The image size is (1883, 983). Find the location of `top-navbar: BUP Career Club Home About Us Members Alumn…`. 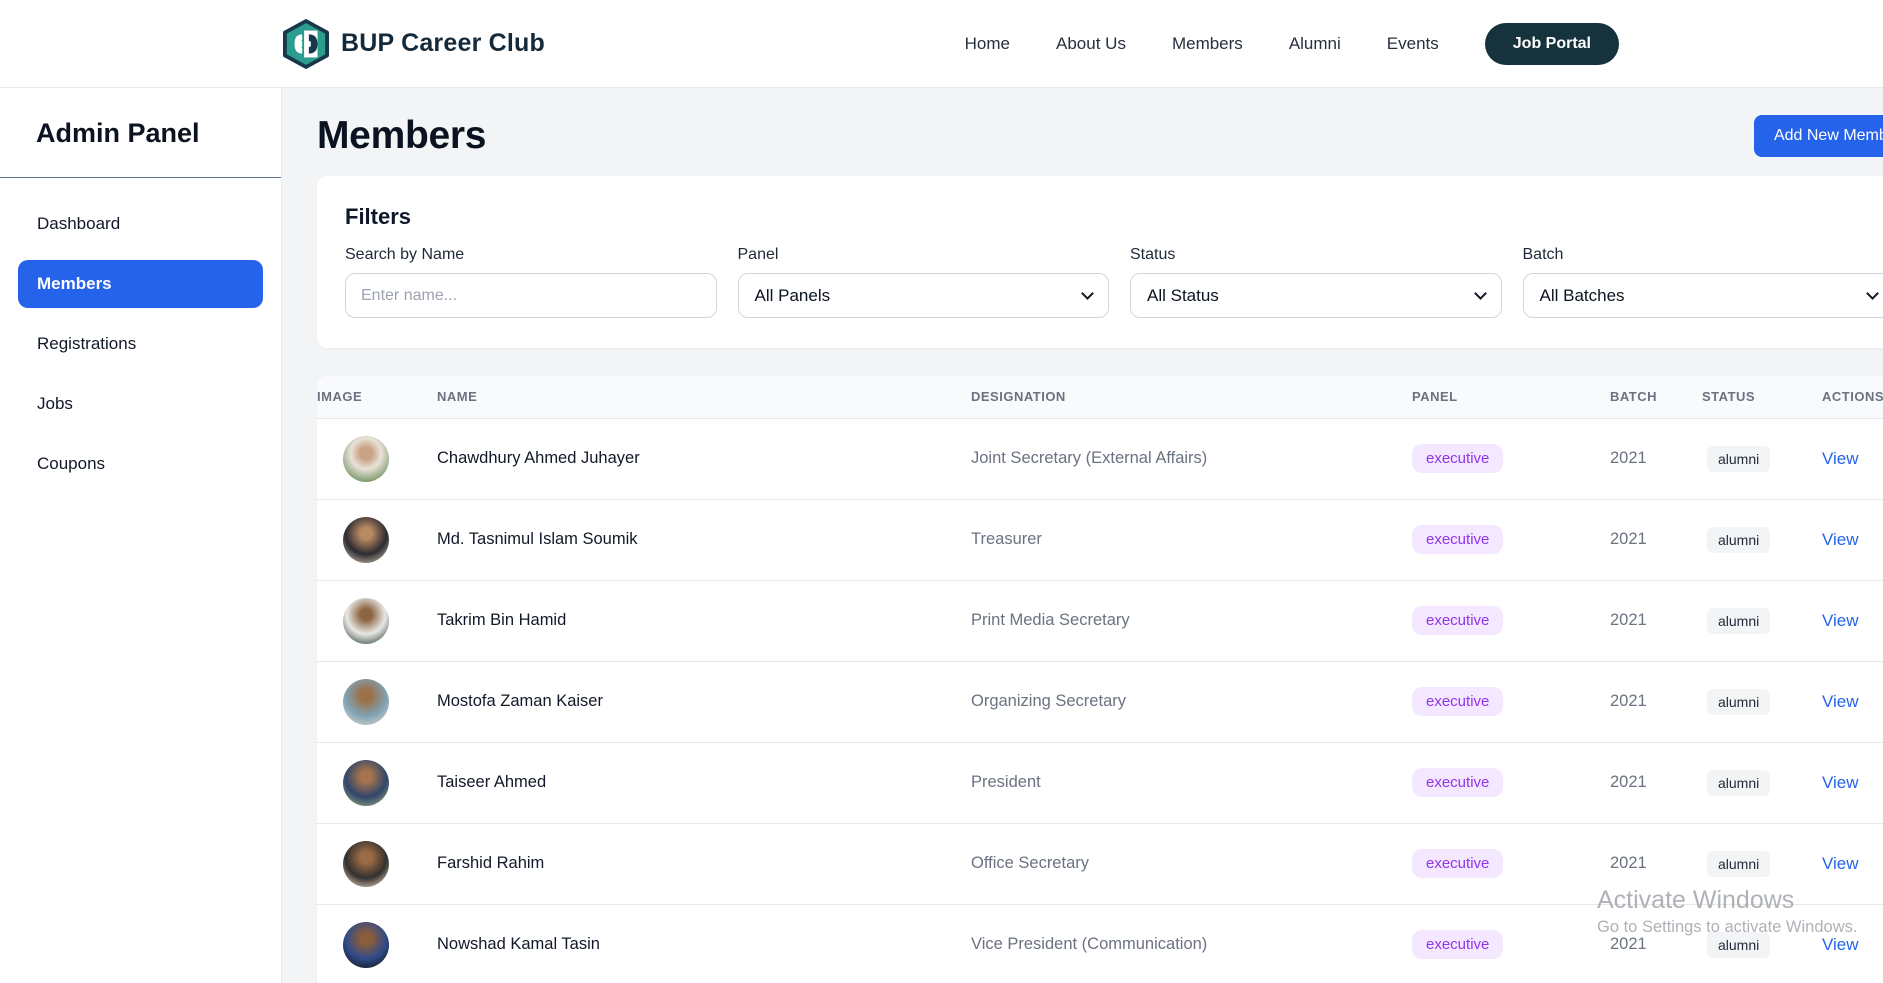

top-navbar: BUP Career Club Home About Us Members Alumn… is located at coordinates (941, 44).